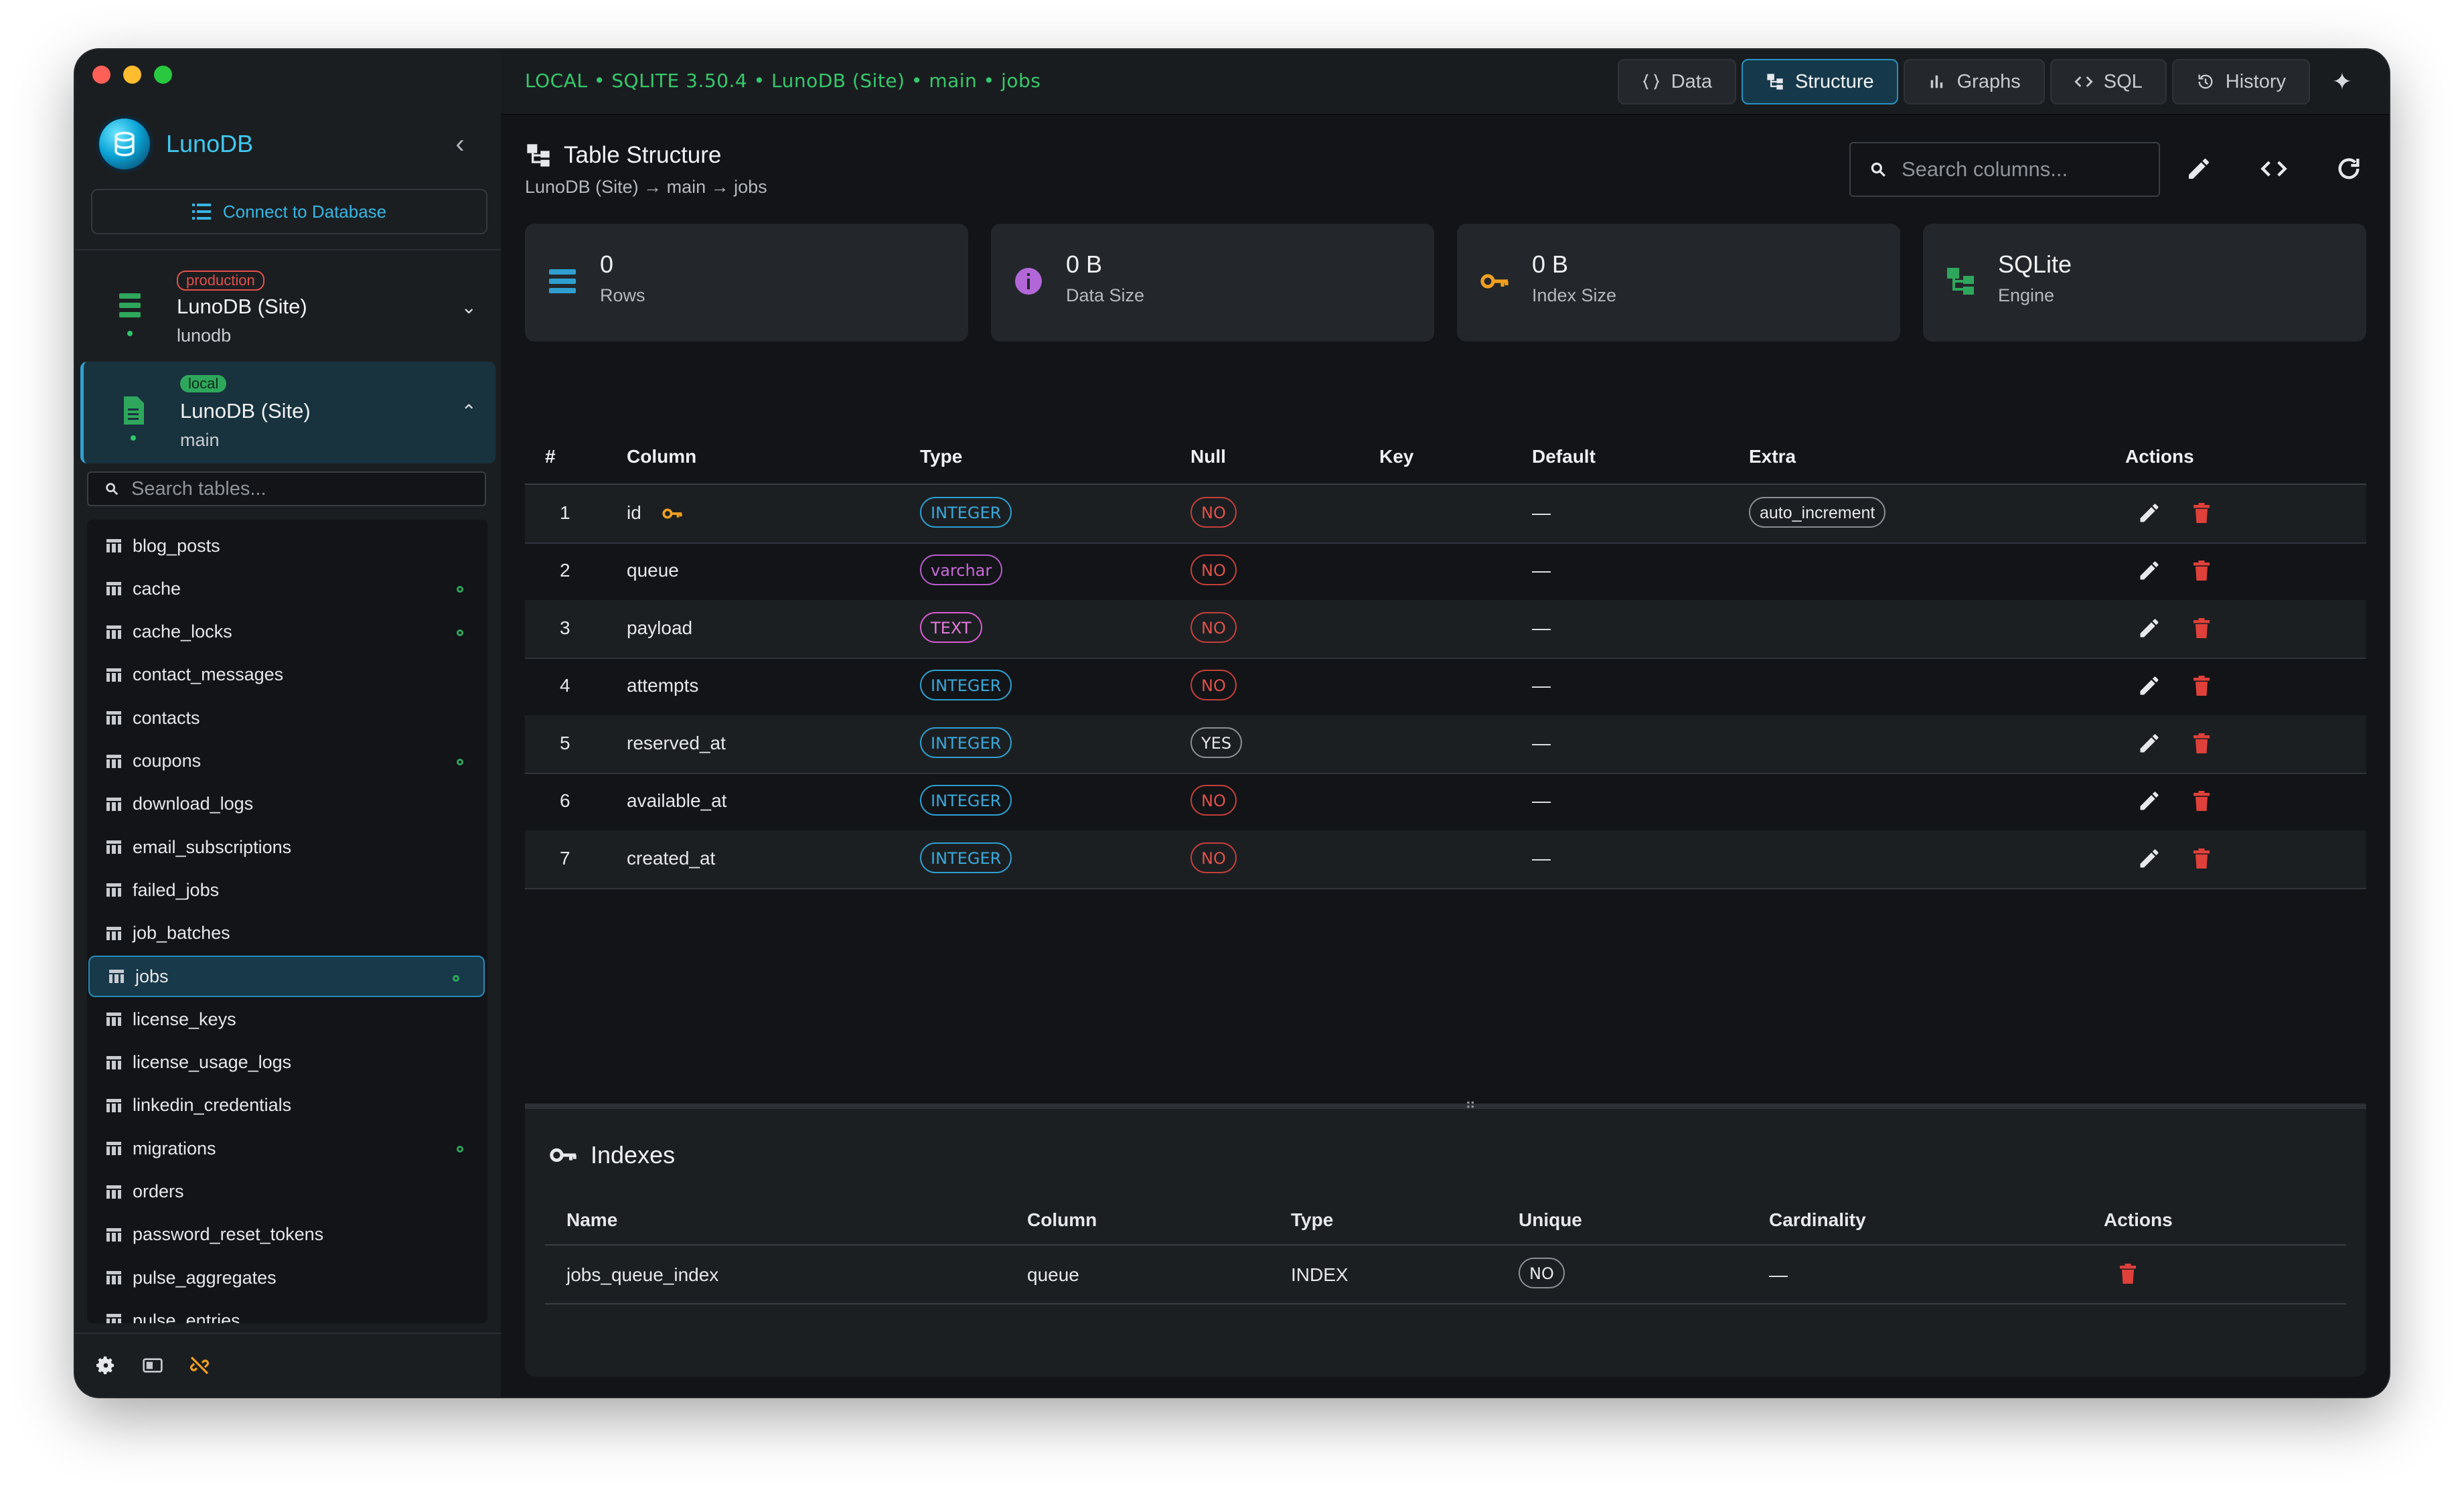 The height and width of the screenshot is (1496, 2464). I want to click on sidebar-table-item: coupons, so click(287, 761).